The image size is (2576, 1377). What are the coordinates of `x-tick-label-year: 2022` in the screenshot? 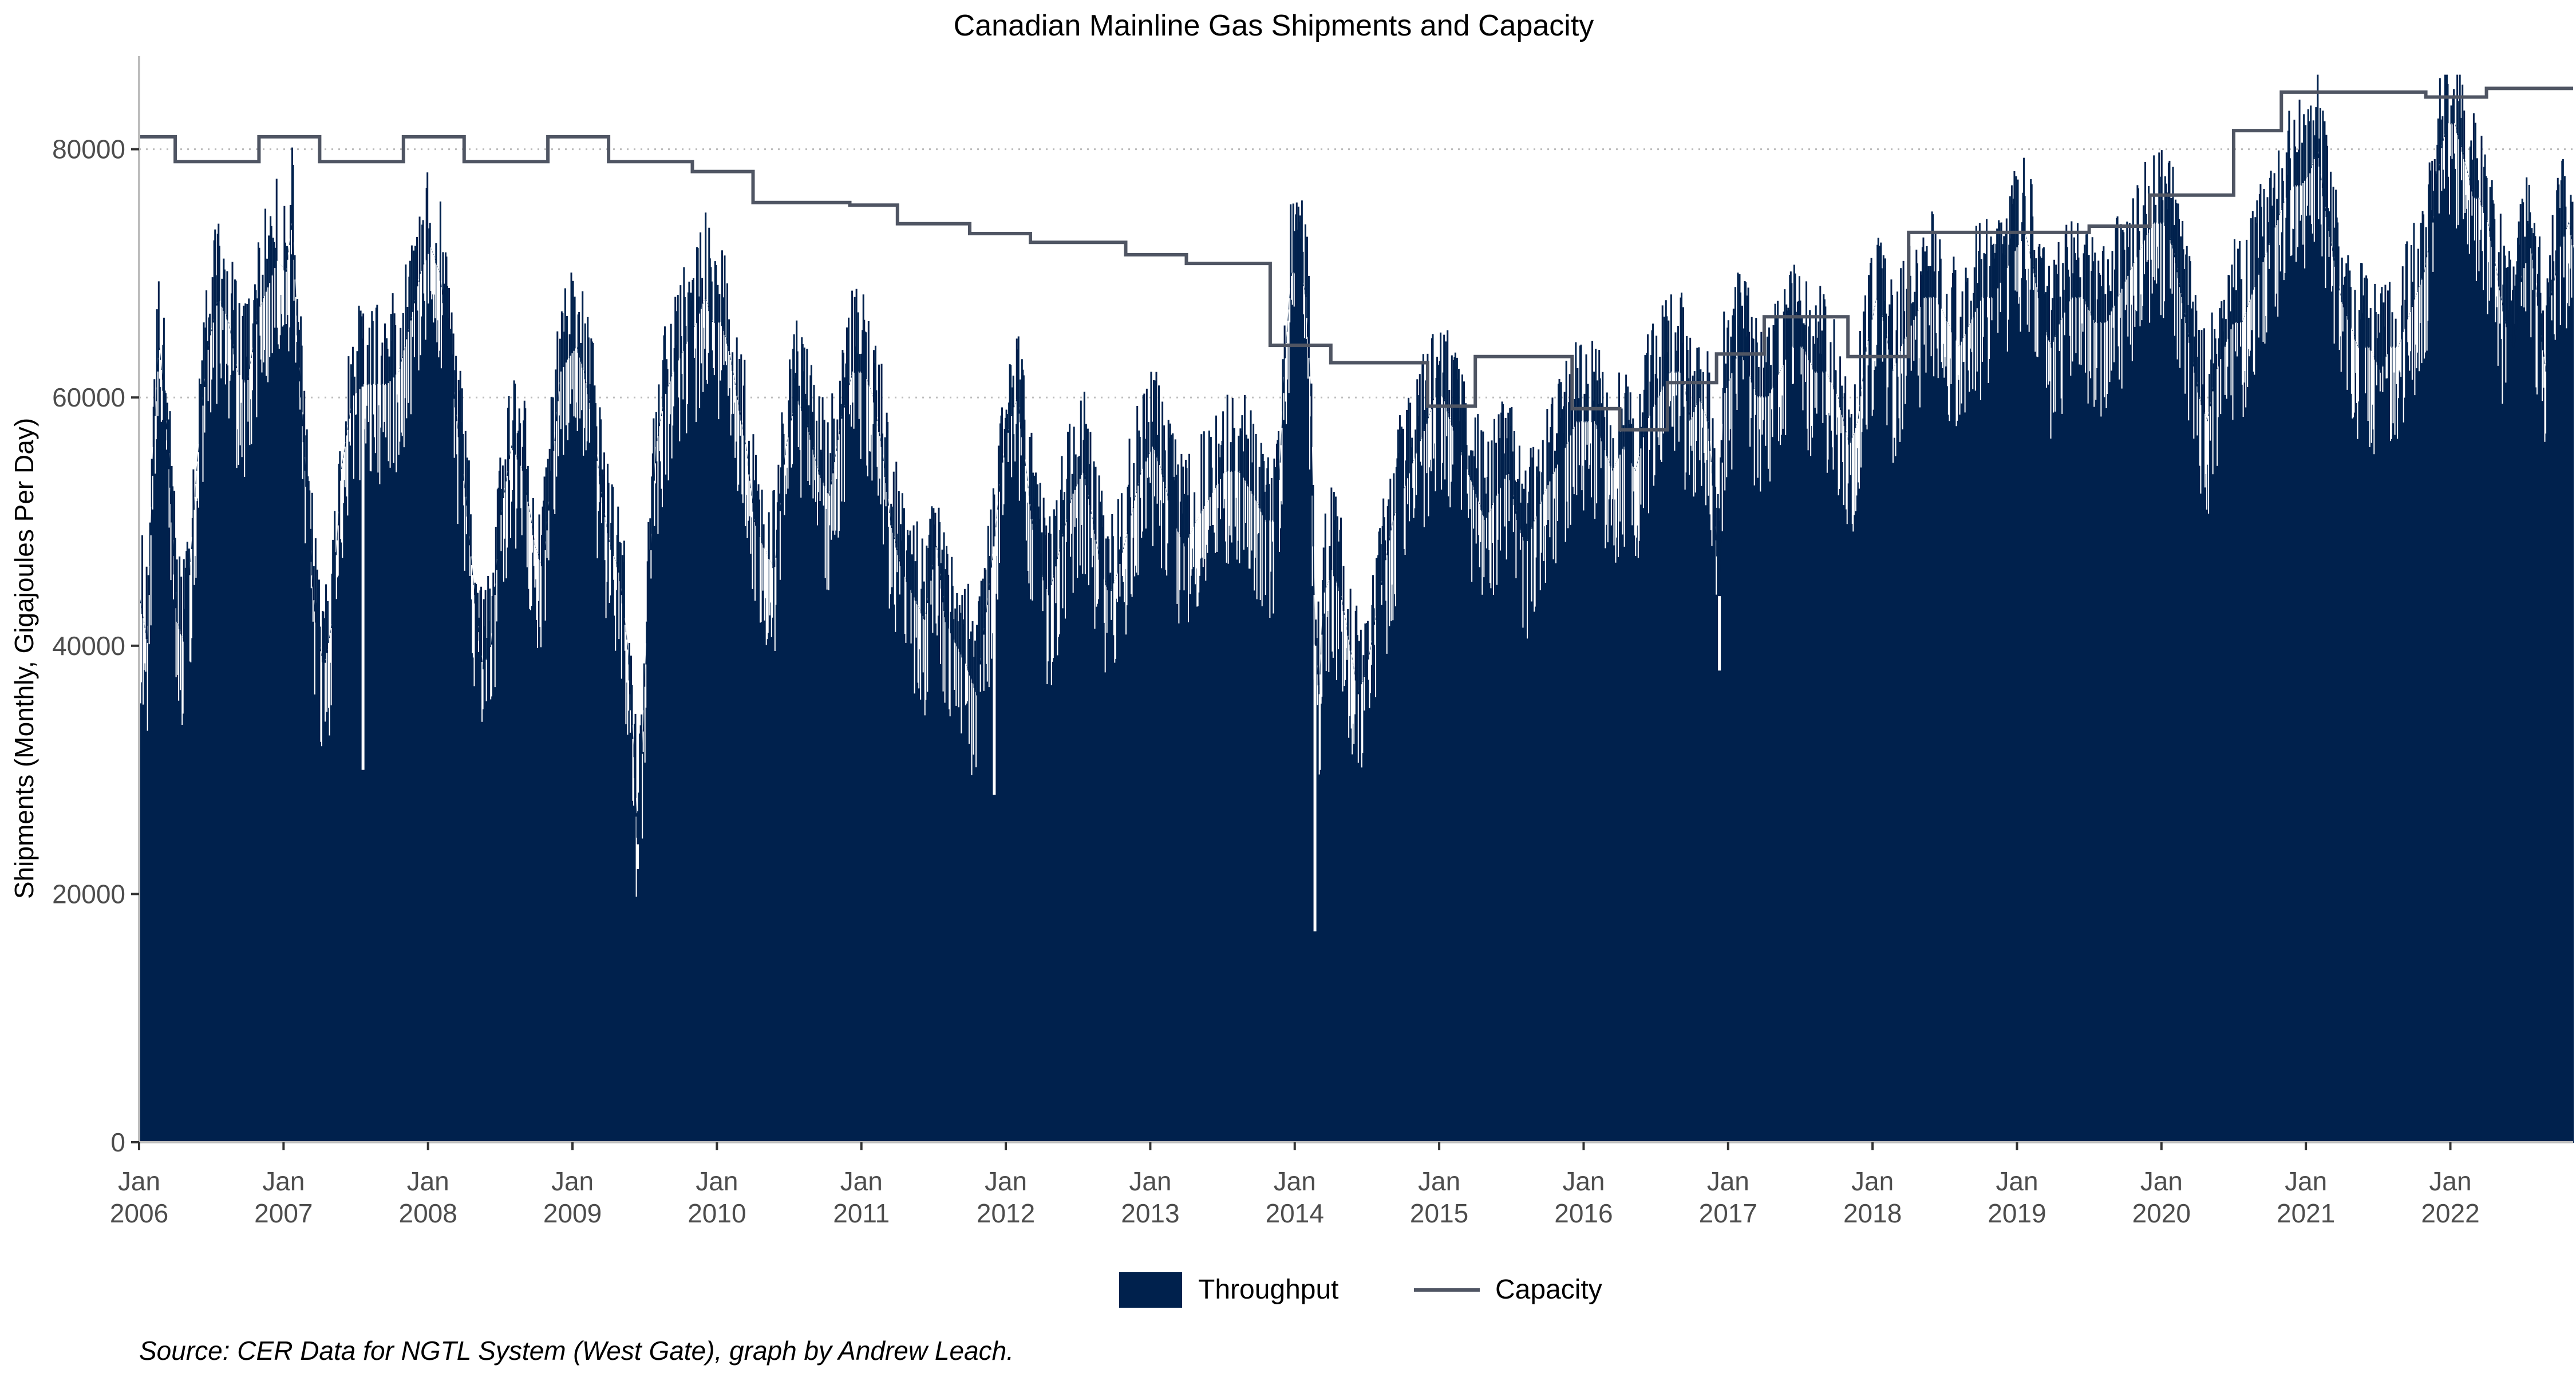 It's located at (2450, 1213).